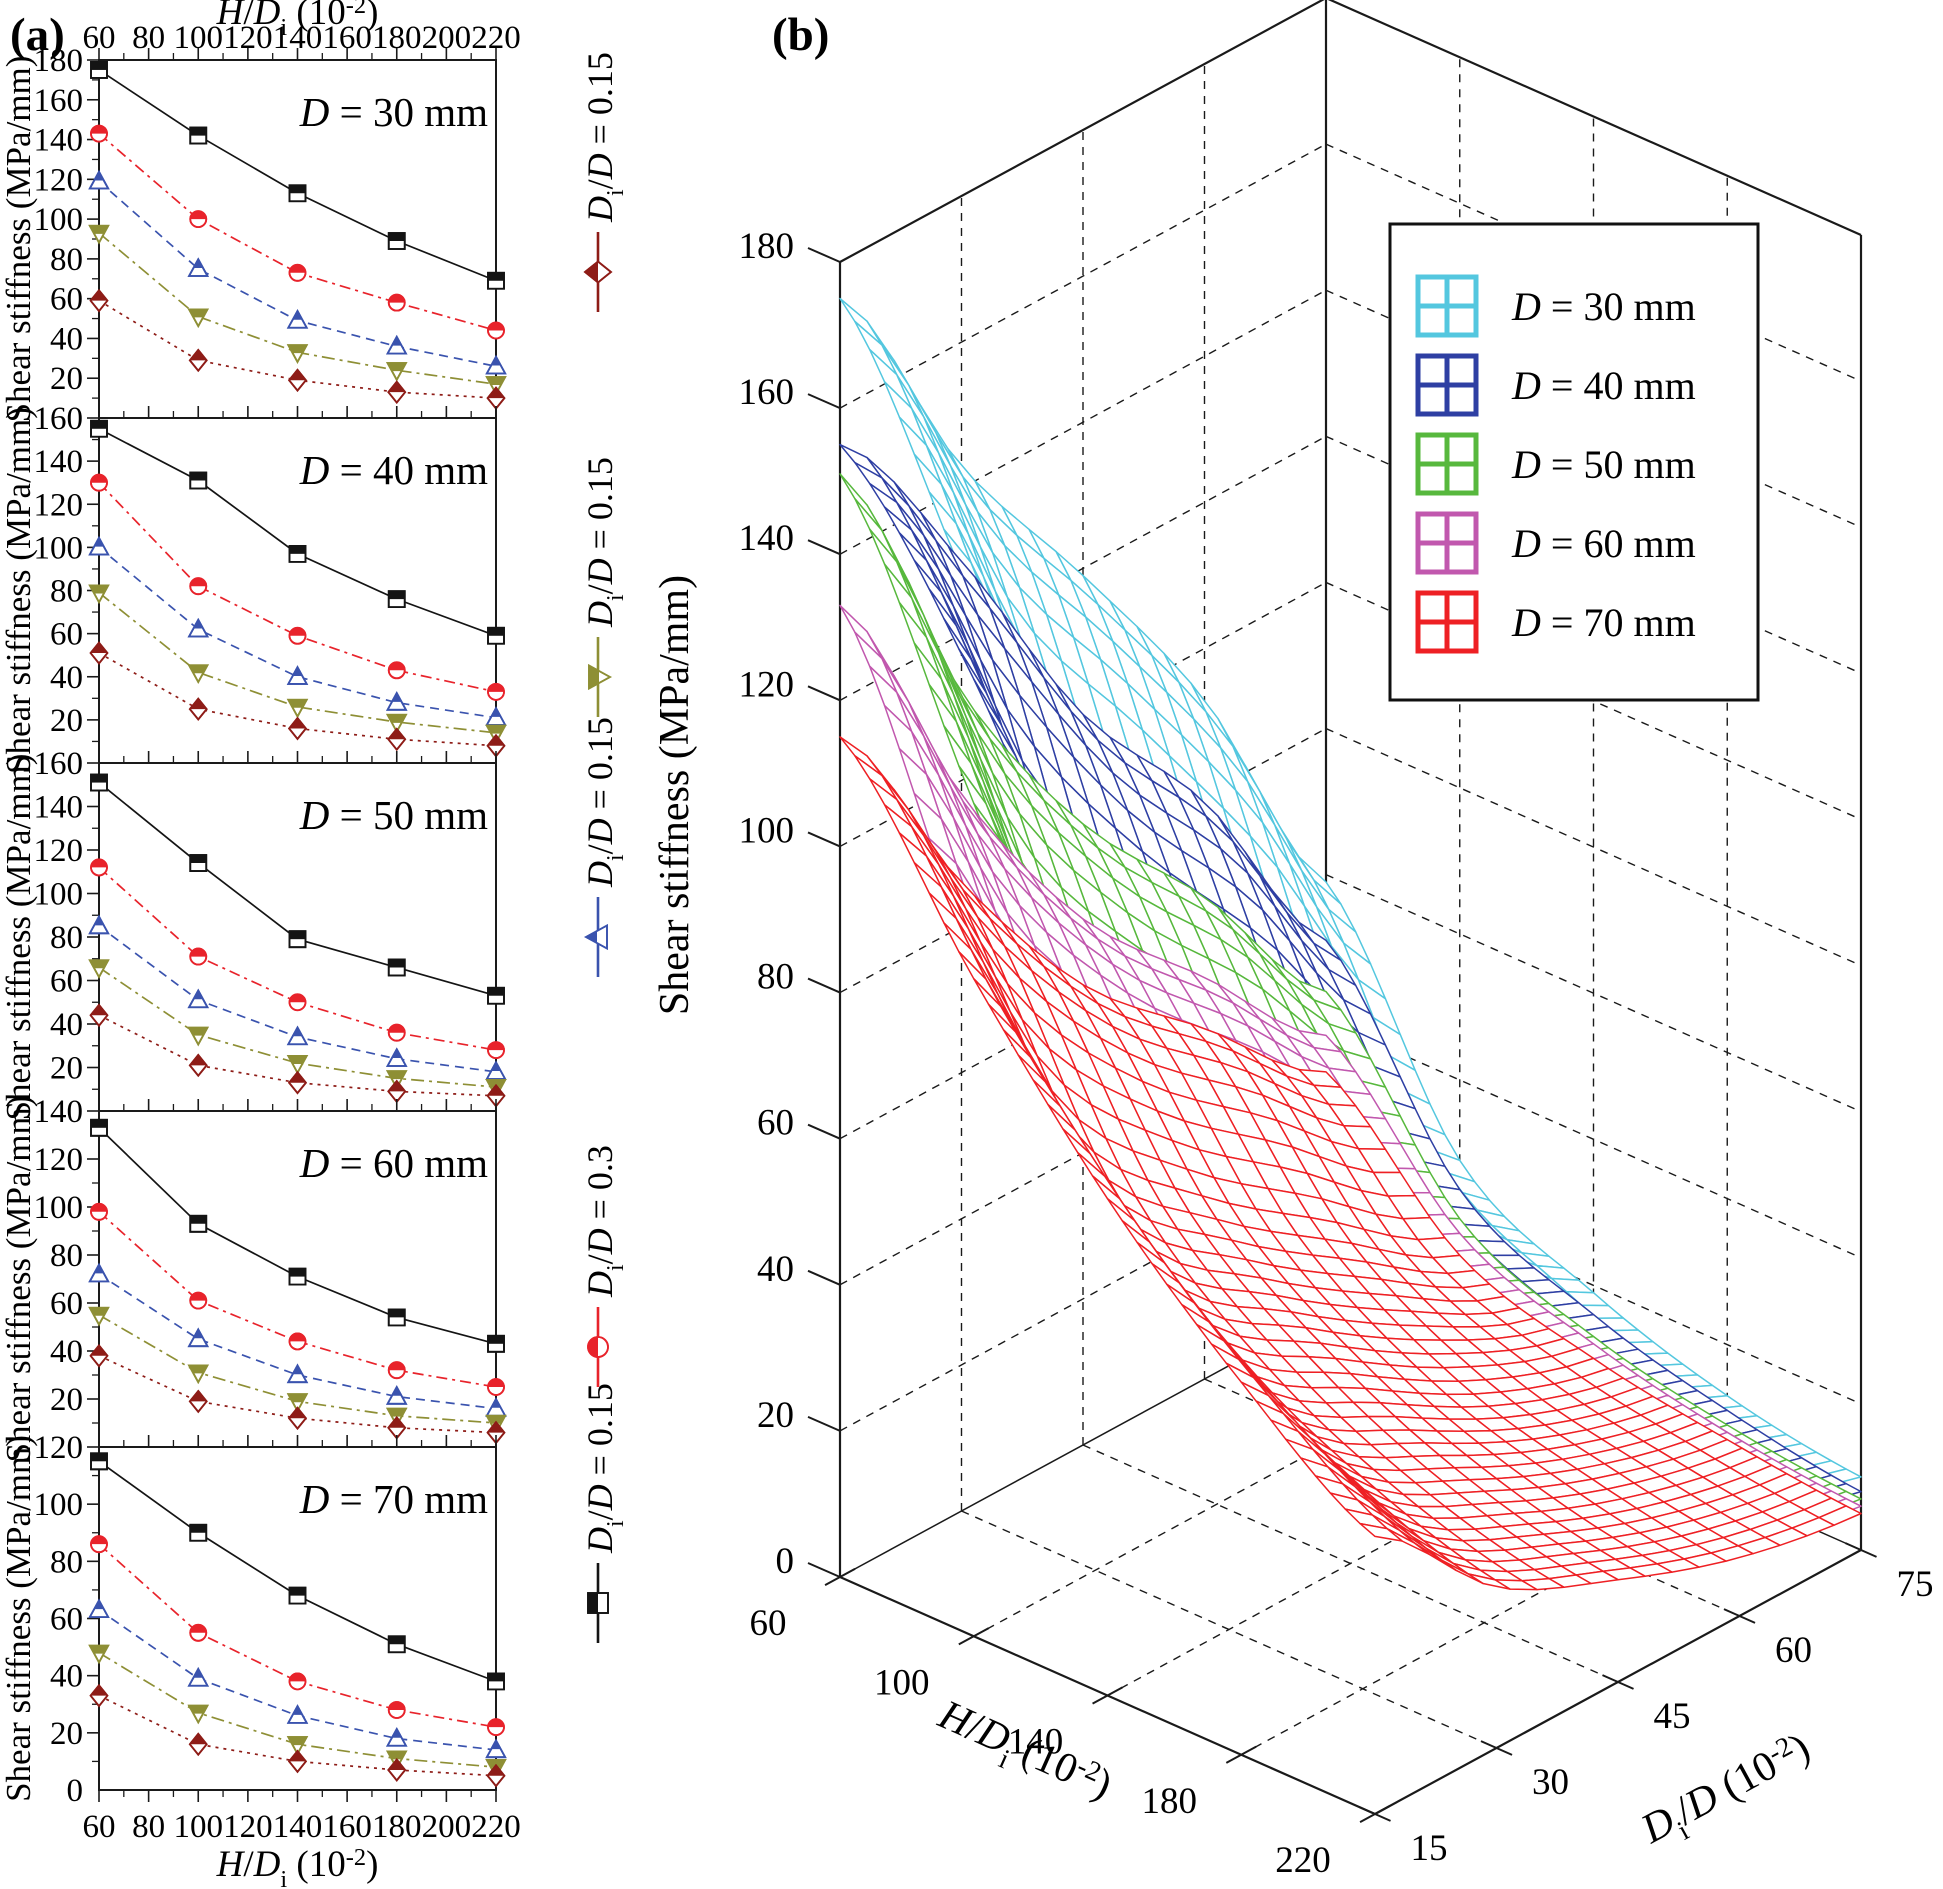 Image resolution: width=1943 pixels, height=1889 pixels. Describe the element at coordinates (1603, 464) in the screenshot. I see `panel-b-legend-label: D = 50 mm` at that location.